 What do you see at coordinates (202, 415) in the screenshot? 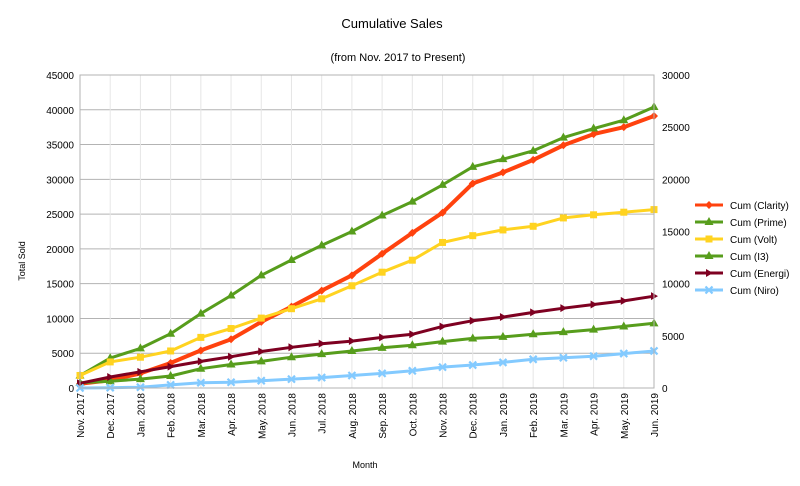
I see `x-tick-label: Mar. 2018` at bounding box center [202, 415].